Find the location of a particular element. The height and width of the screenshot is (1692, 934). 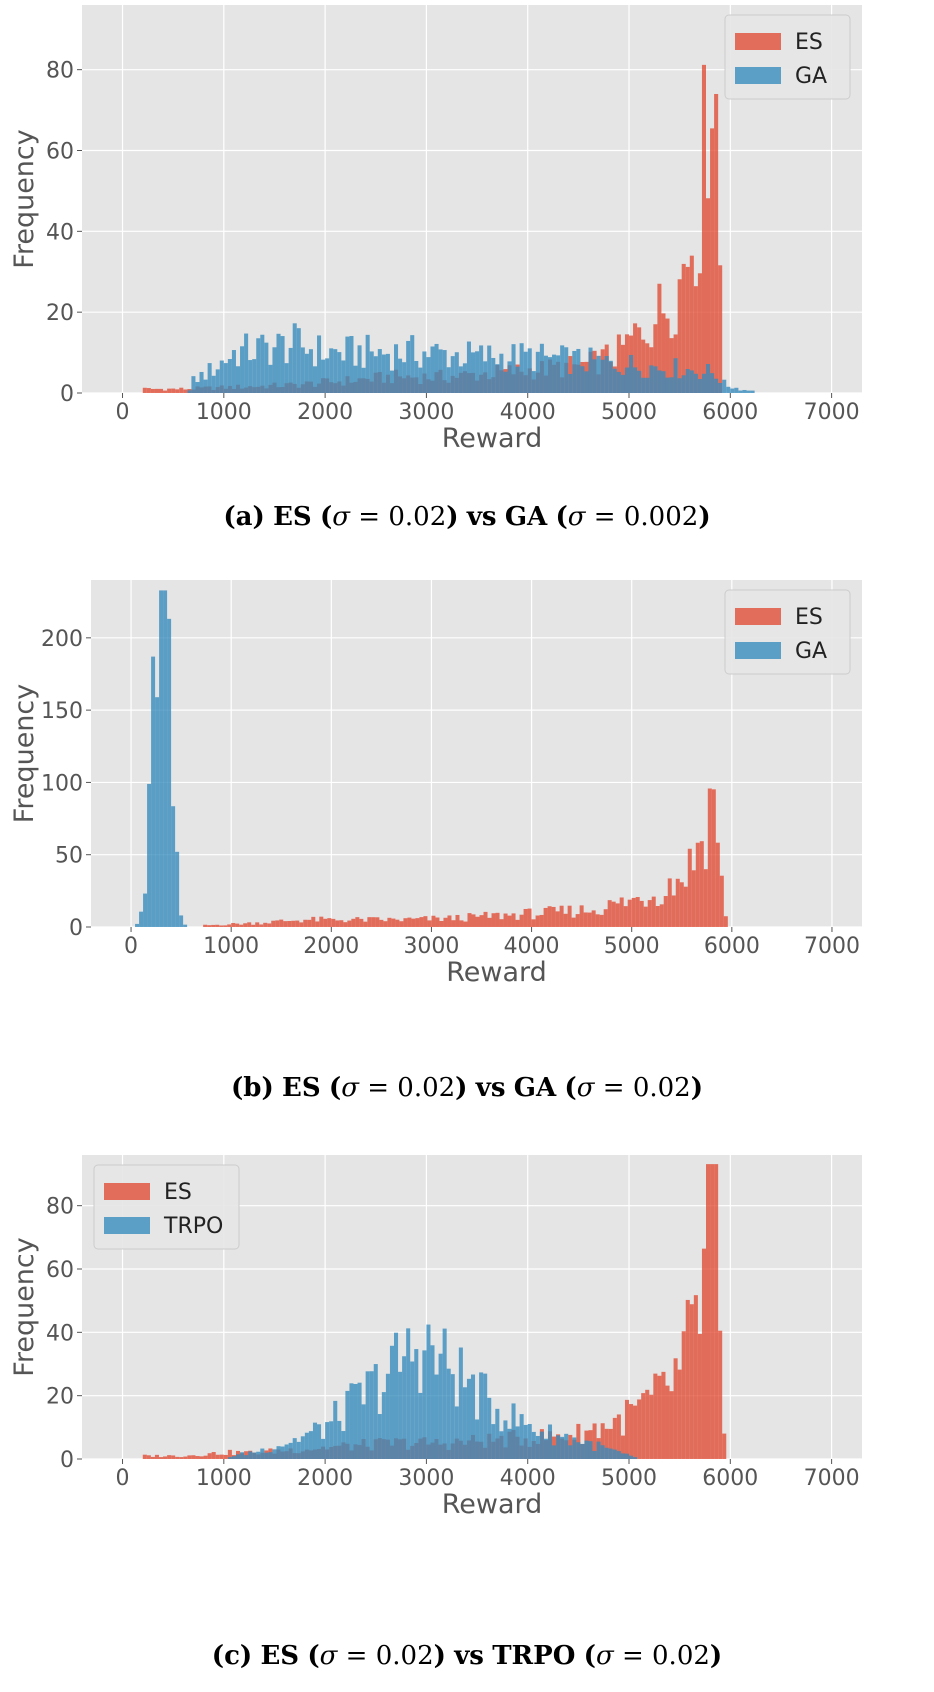

legend-swatch is located at coordinates (758, 75).